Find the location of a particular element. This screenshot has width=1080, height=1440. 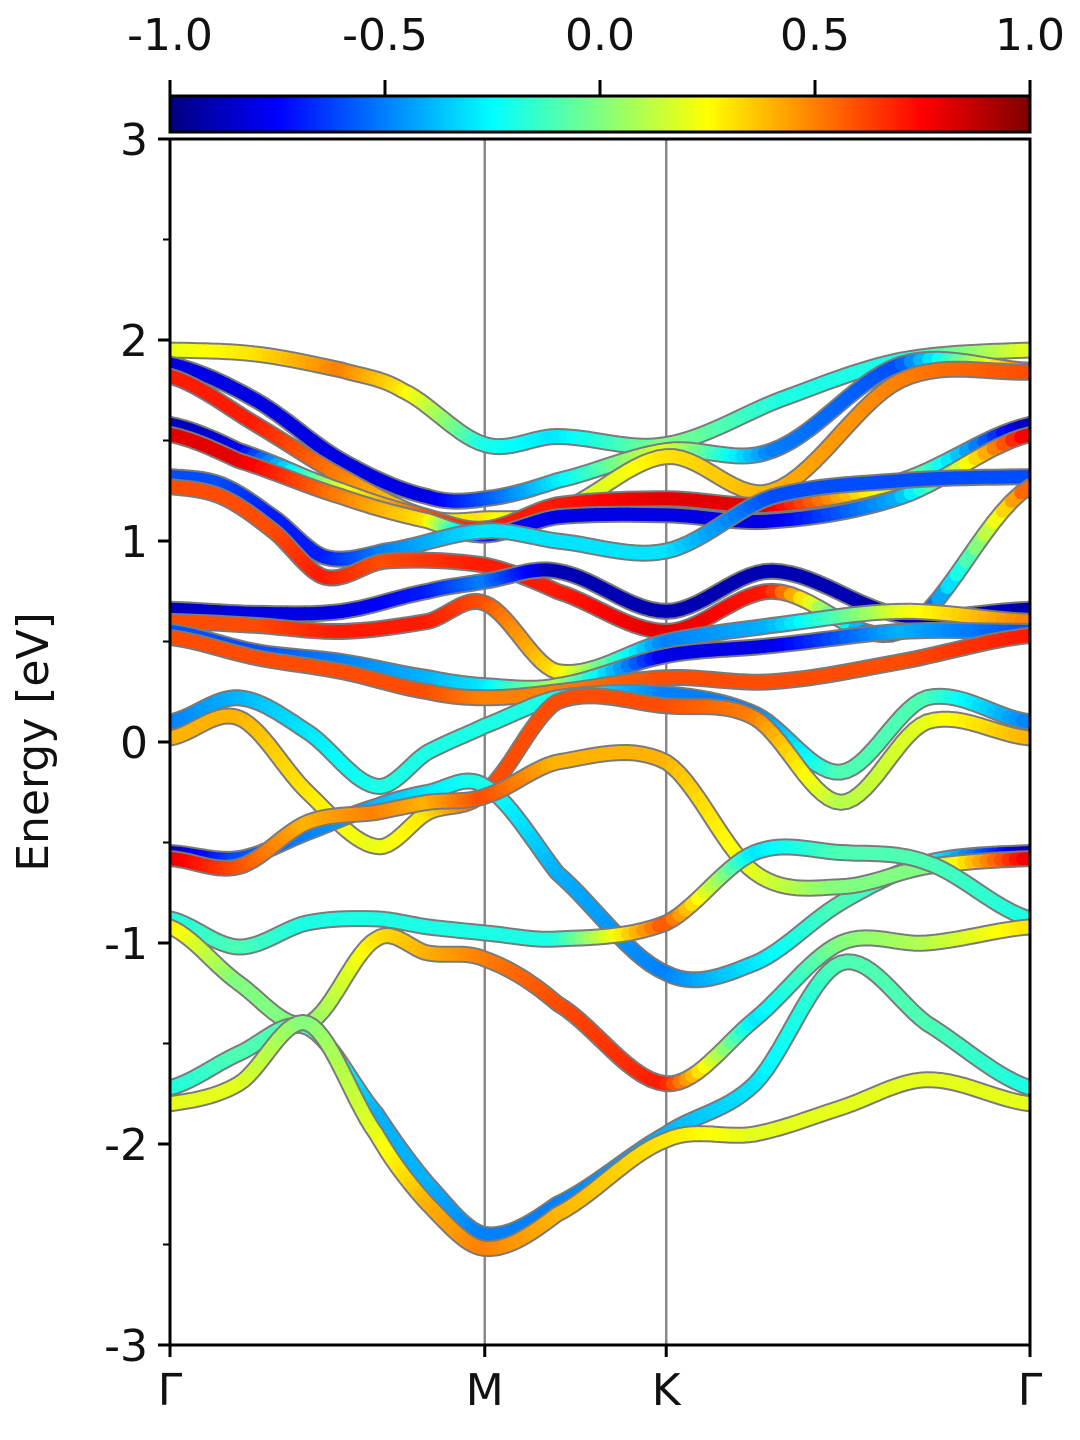

y-axis-label: Energy [eV] is located at coordinates (33, 742).